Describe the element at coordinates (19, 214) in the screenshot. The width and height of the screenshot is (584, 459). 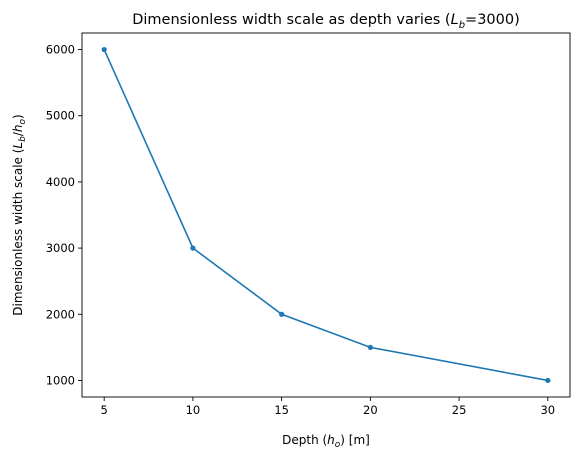
I see `y-axis-label: Dimensionless width scale (Lb/ho)` at that location.